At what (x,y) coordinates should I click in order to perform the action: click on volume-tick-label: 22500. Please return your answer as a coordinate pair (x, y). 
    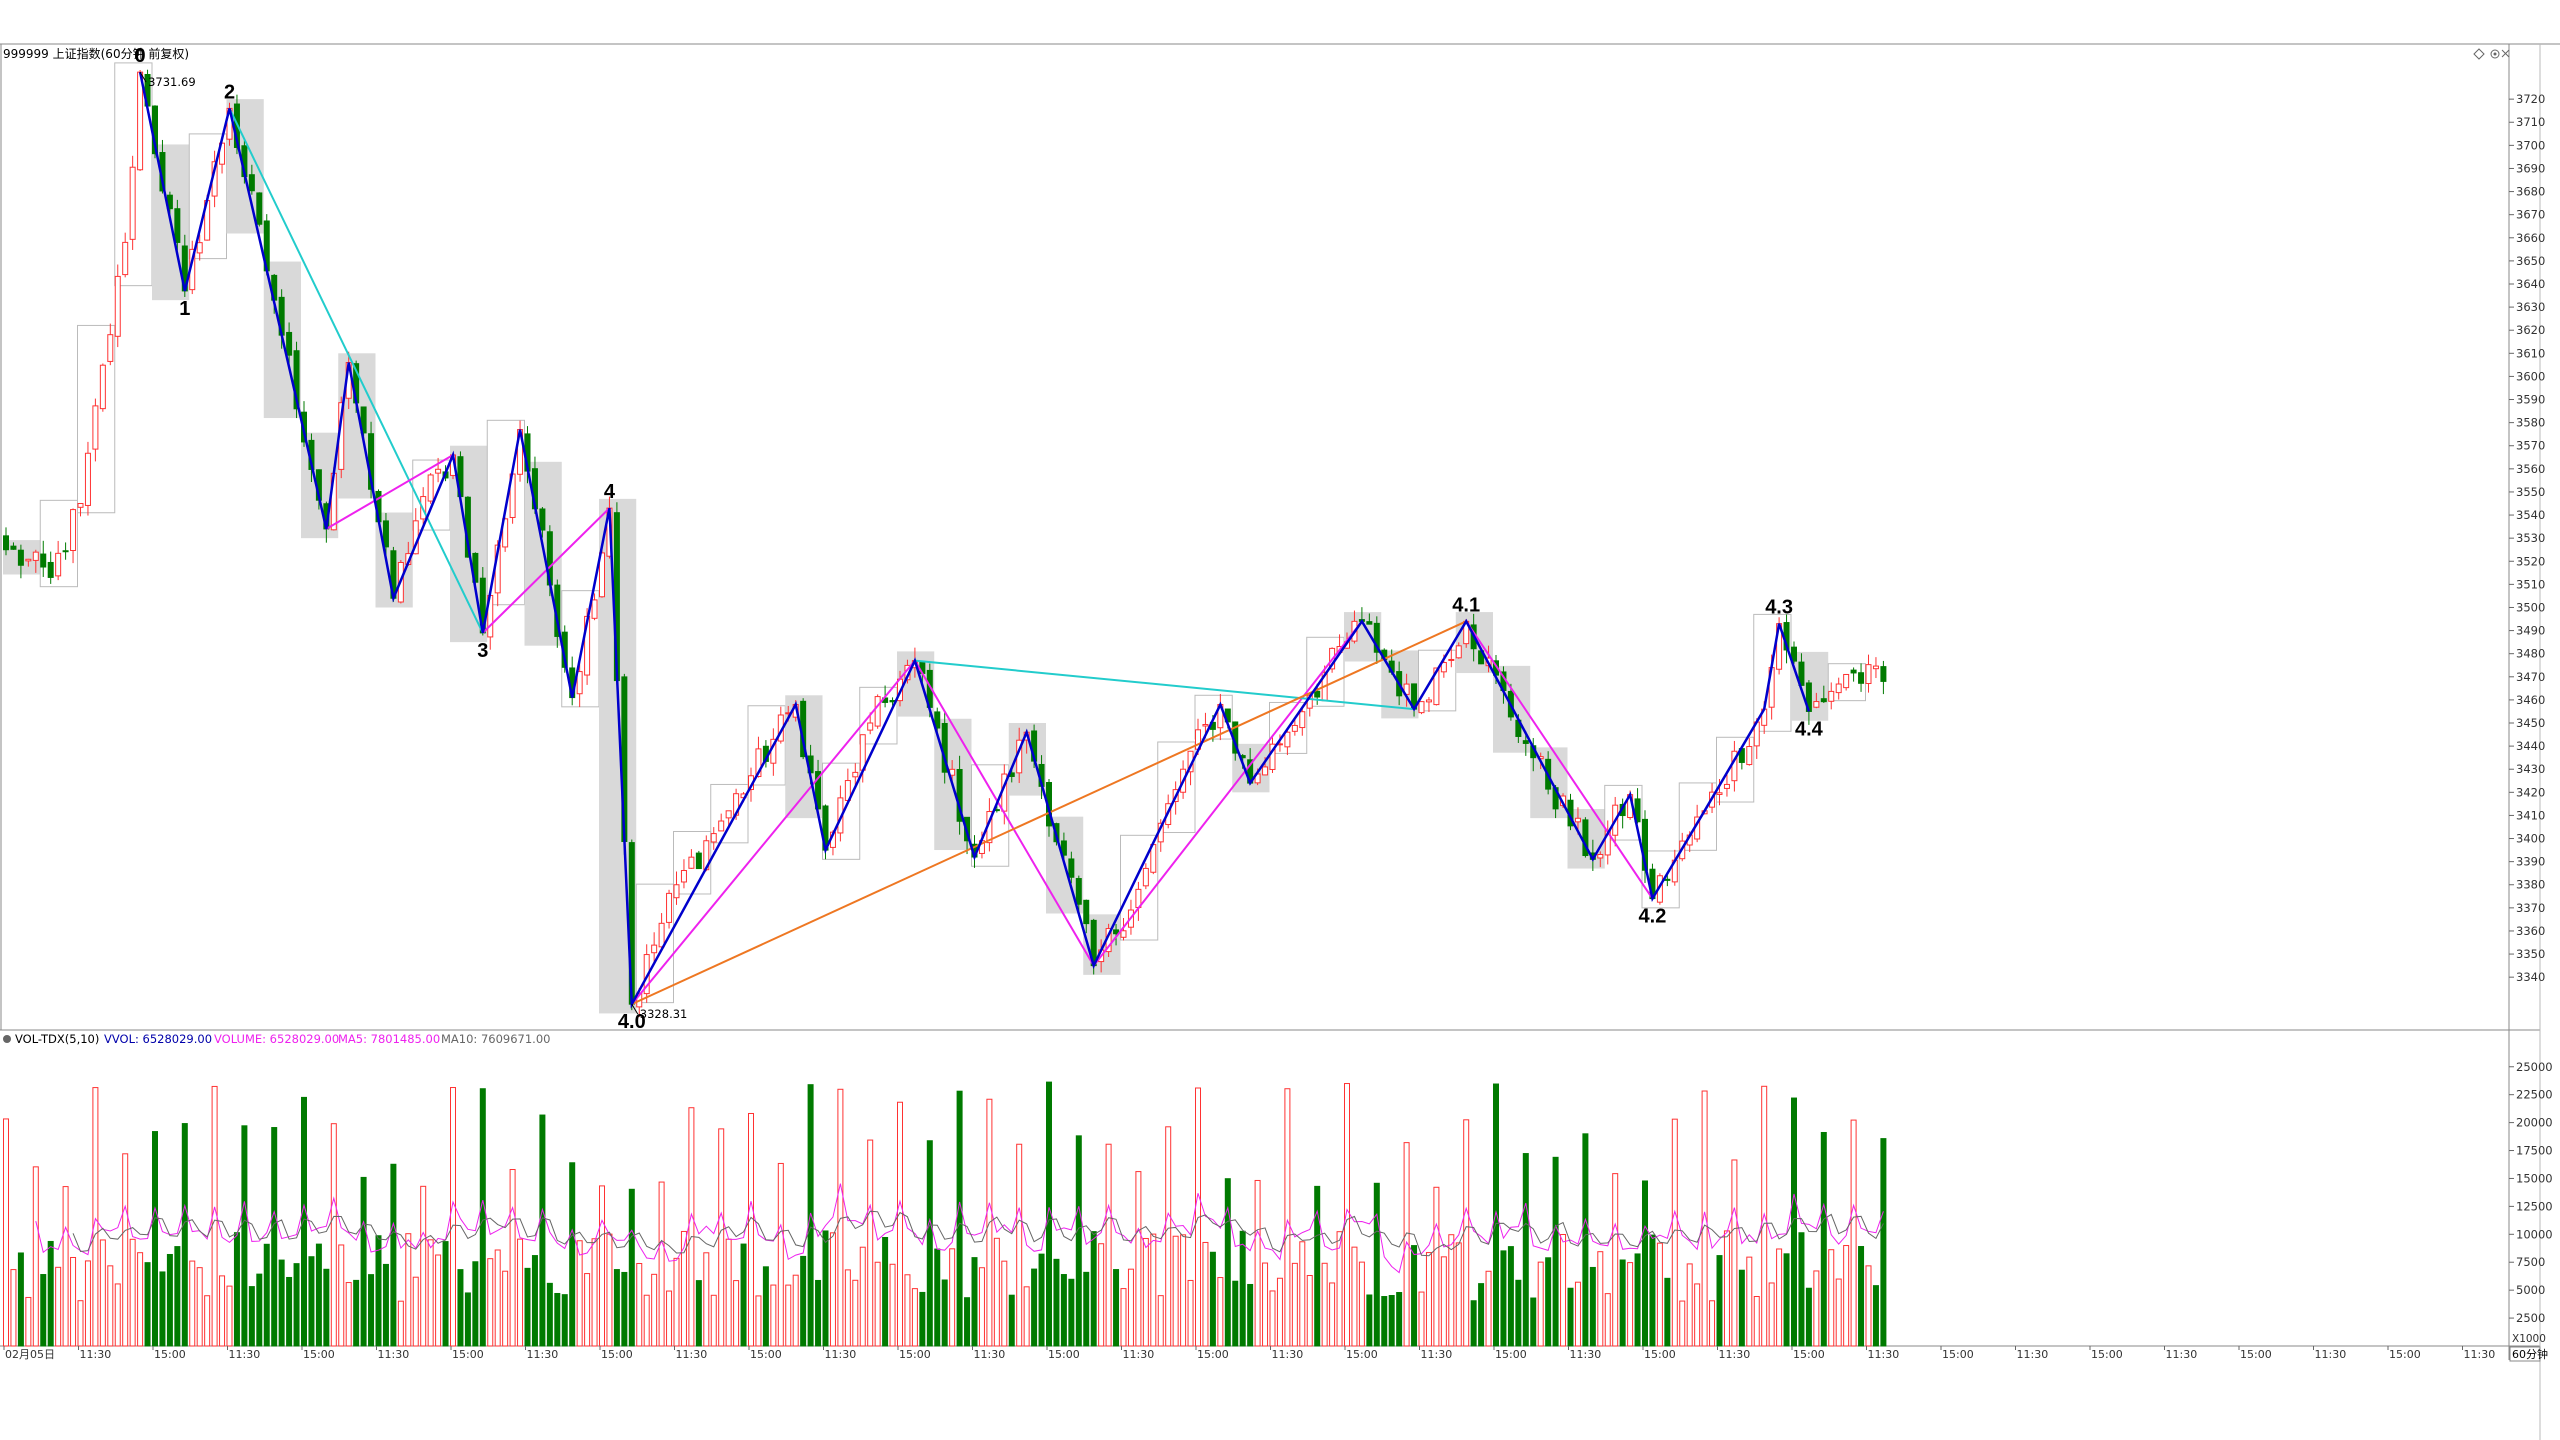
    Looking at the image, I should click on (2534, 1095).